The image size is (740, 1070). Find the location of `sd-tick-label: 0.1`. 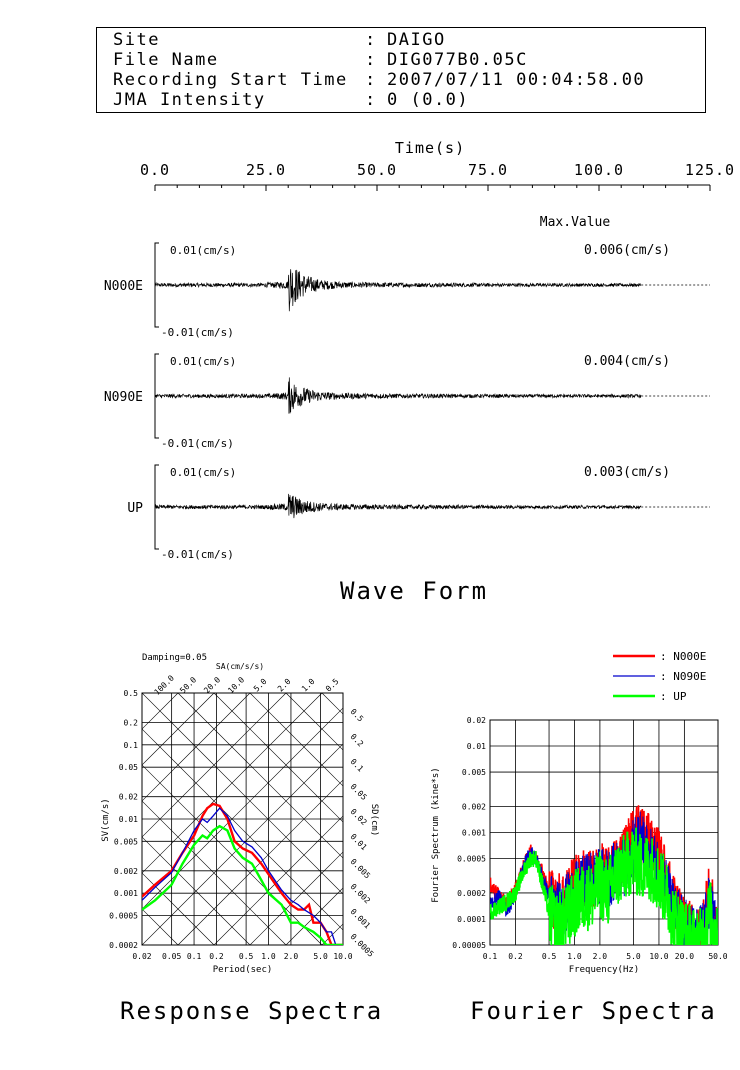

sd-tick-label: 0.1 is located at coordinates (357, 765).